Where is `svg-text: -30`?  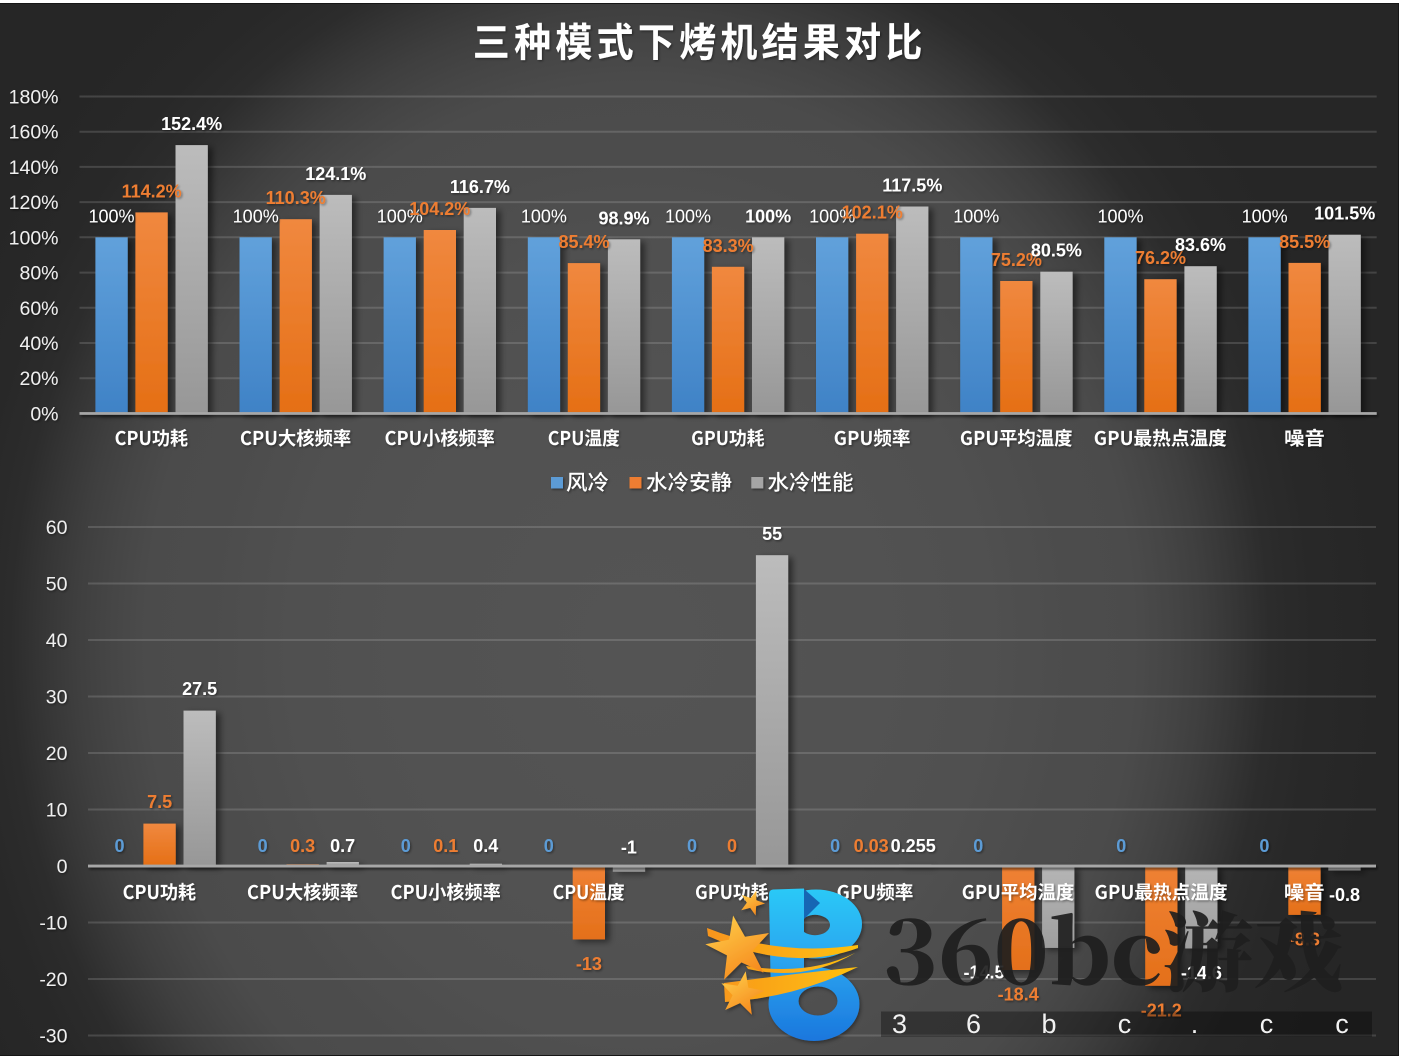 svg-text: -30 is located at coordinates (53, 1037).